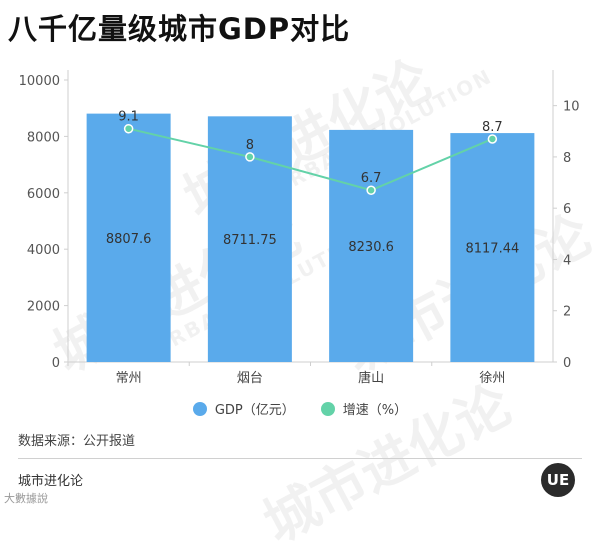  I want to click on growth-line, so click(310, 159).